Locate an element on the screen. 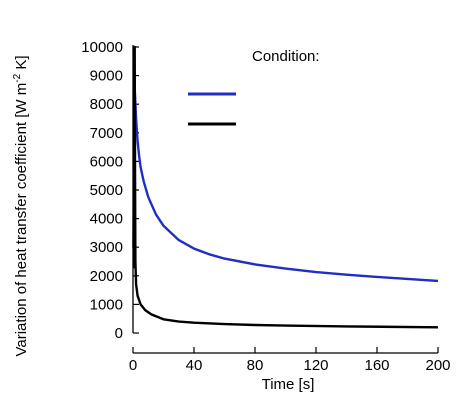 The image size is (474, 412). y-tick-label: 7000 is located at coordinates (106, 133).